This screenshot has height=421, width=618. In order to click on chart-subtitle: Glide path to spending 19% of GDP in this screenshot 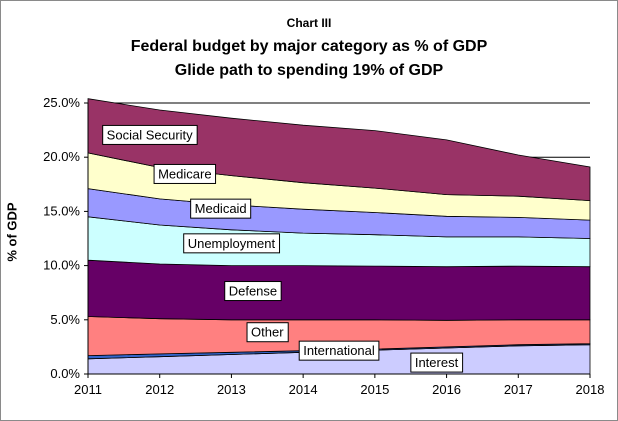, I will do `click(309, 70)`.